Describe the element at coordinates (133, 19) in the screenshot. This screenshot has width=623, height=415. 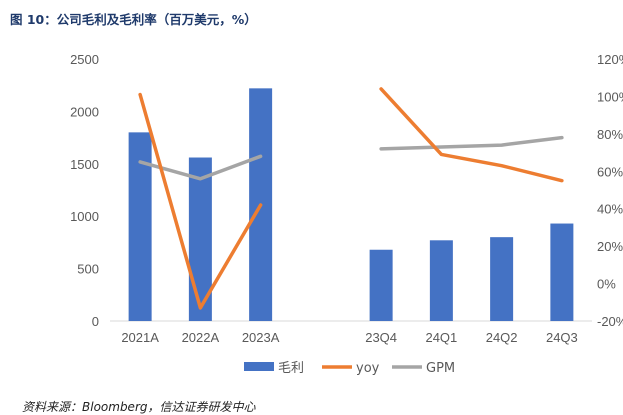
I see `figure-title: 图 10：公司毛利及毛利率（百万美元，%）` at that location.